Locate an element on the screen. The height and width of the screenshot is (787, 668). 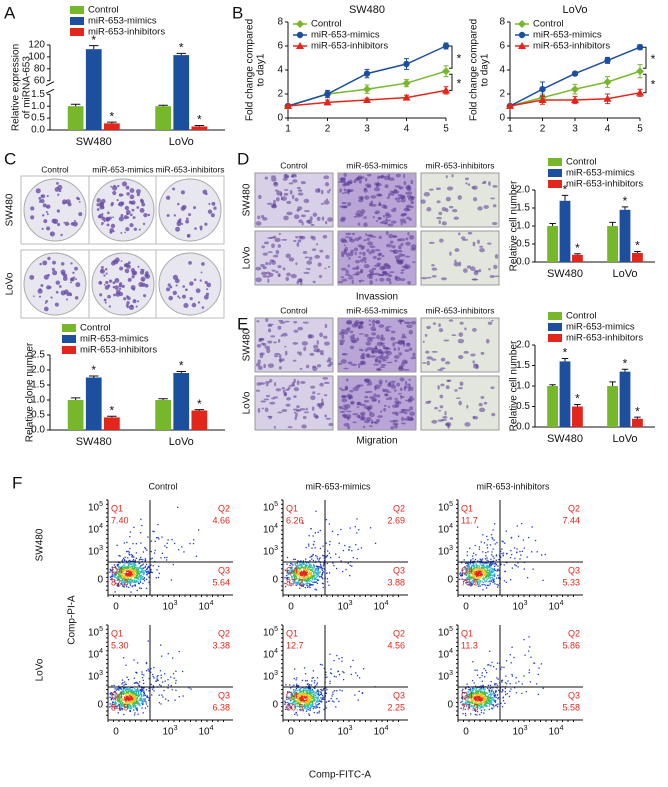
colony-plate is located at coordinates (123, 284).